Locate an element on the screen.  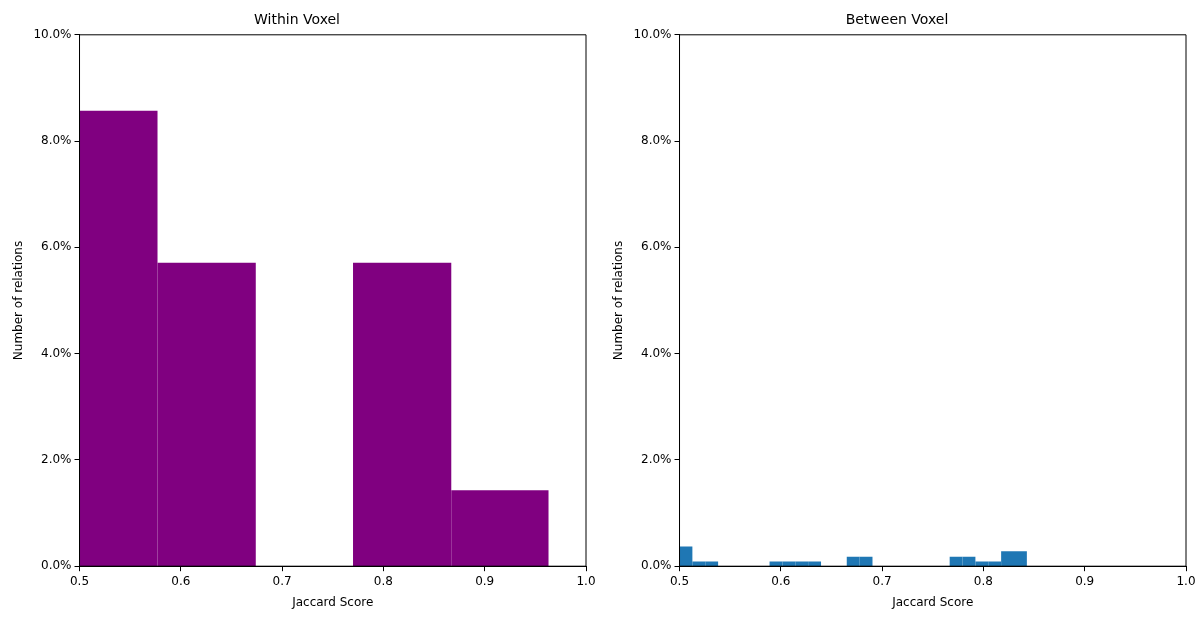
chart-title: Between Voxel is located at coordinates (897, 19).